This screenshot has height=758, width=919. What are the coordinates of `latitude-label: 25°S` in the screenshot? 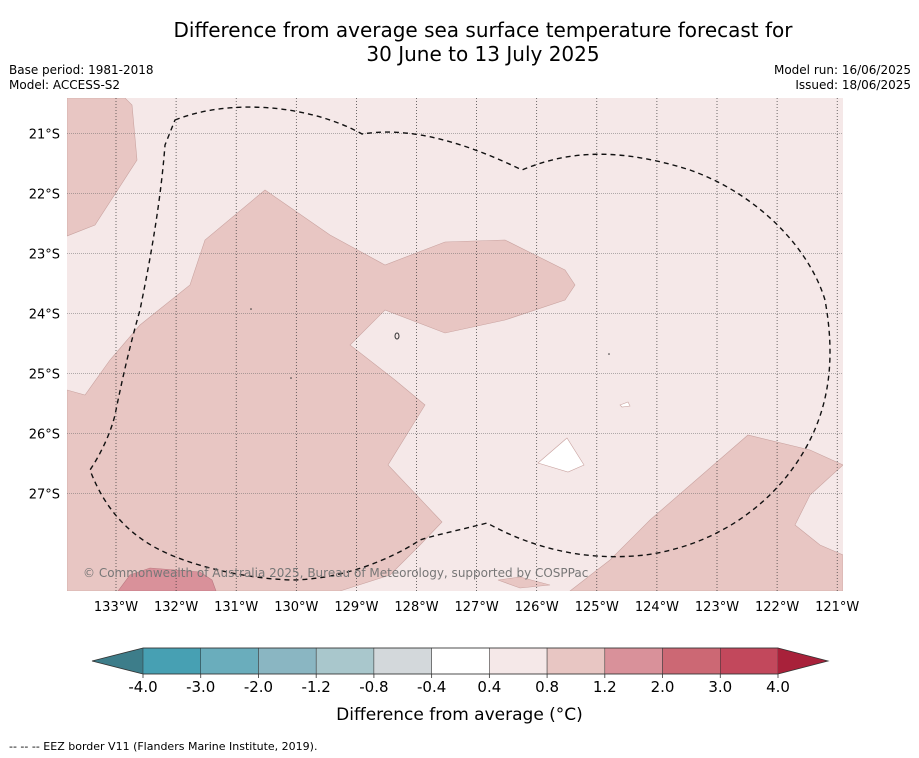 It's located at (44, 375).